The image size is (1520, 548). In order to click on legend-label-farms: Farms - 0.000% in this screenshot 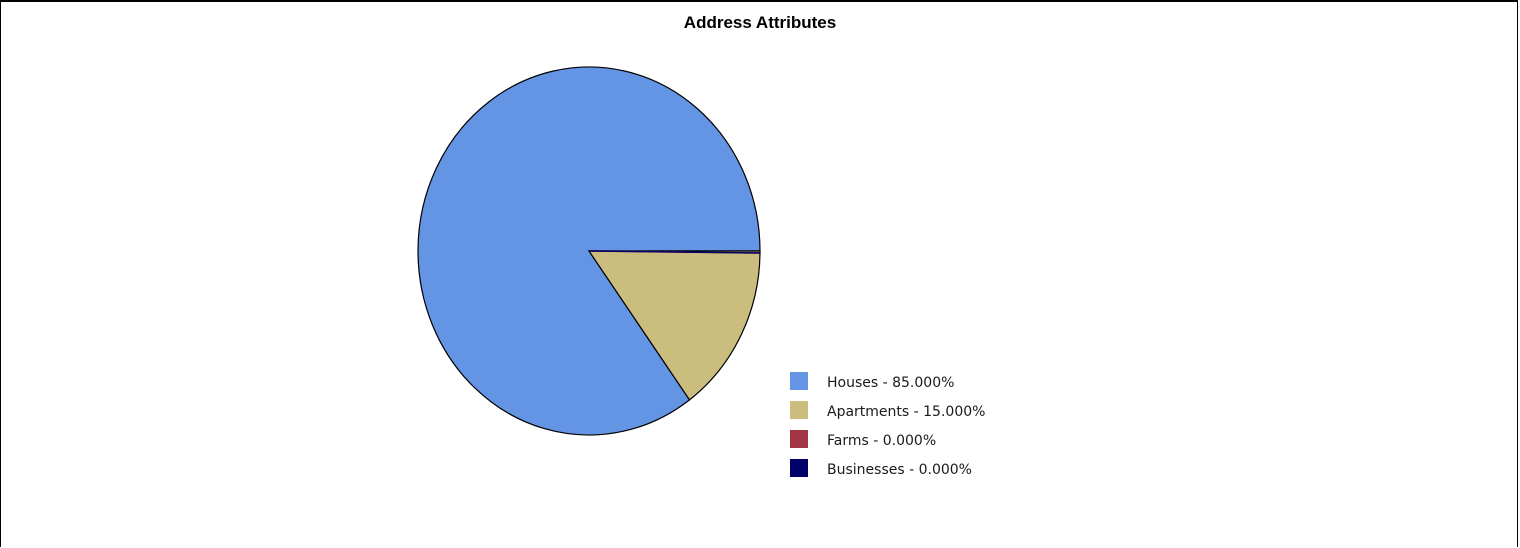, I will do `click(881, 441)`.